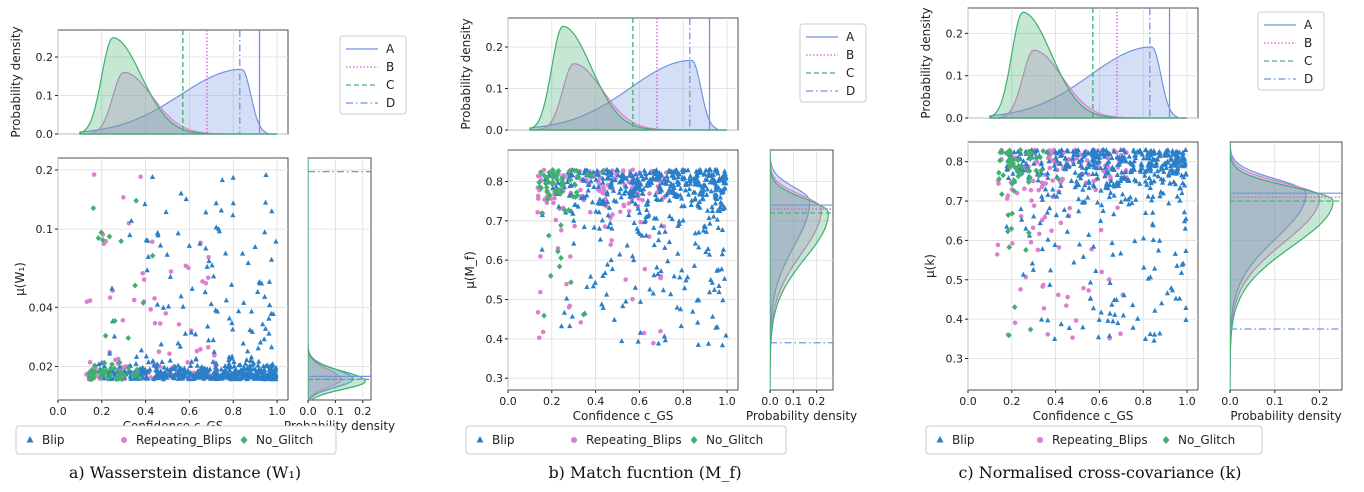 The image size is (1364, 492). Describe the element at coordinates (181, 277) in the screenshot. I see `scatter-points` at that location.